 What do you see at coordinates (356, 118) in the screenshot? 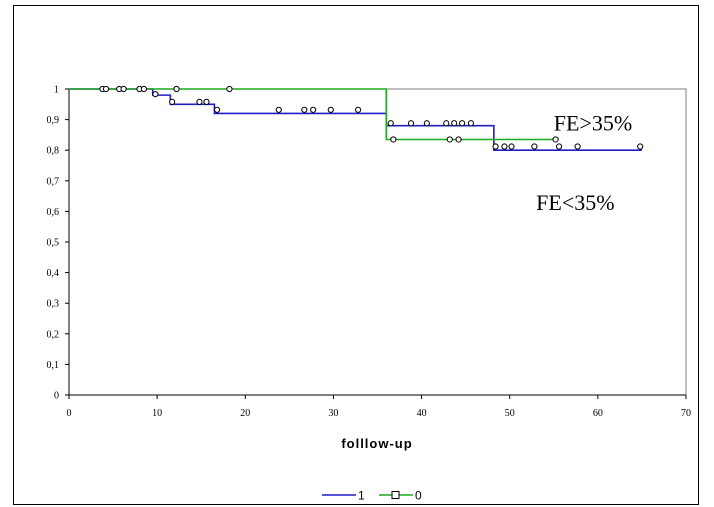
I see `series-layer` at bounding box center [356, 118].